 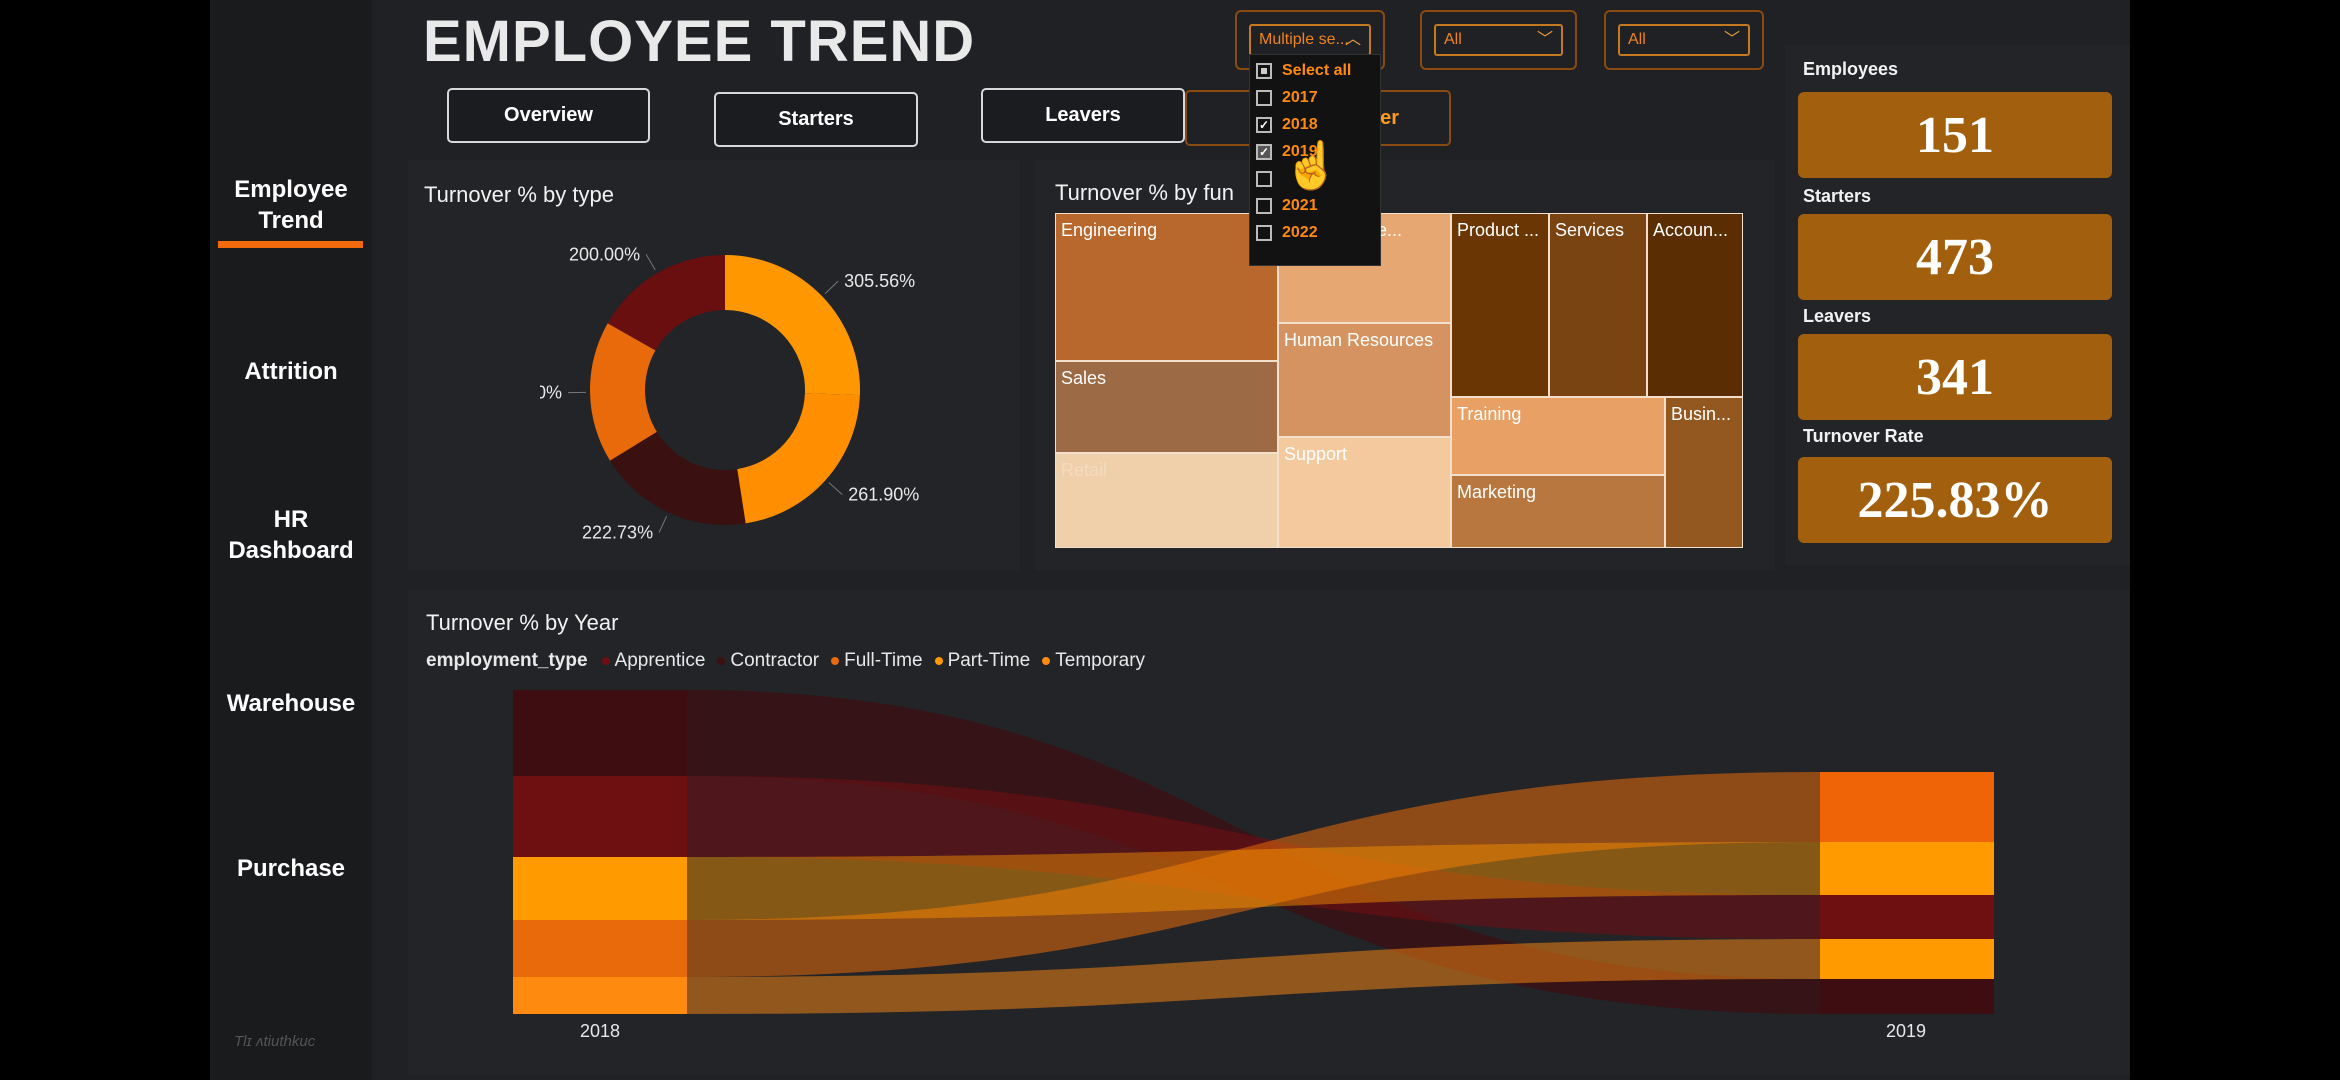 What do you see at coordinates (775, 660) in the screenshot?
I see `legend-label: Contractor` at bounding box center [775, 660].